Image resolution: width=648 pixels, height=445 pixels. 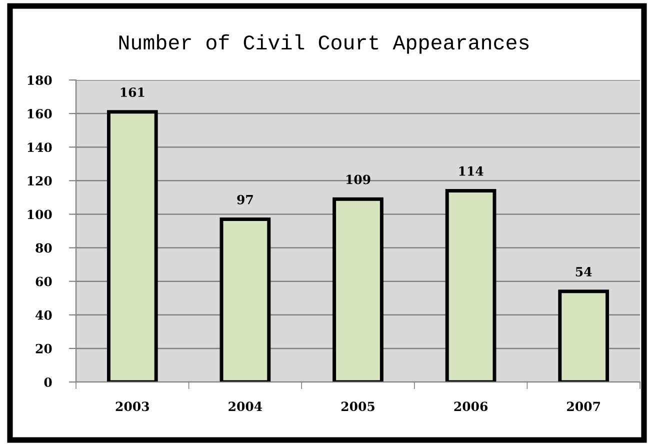 I want to click on data-label: 54, so click(x=584, y=271).